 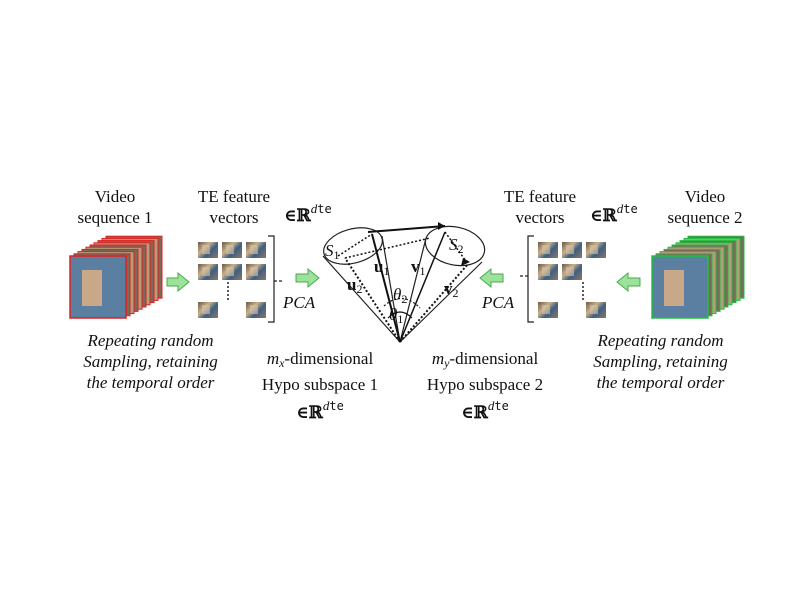 I want to click on pca-label-left: PCA, so click(x=299, y=302).